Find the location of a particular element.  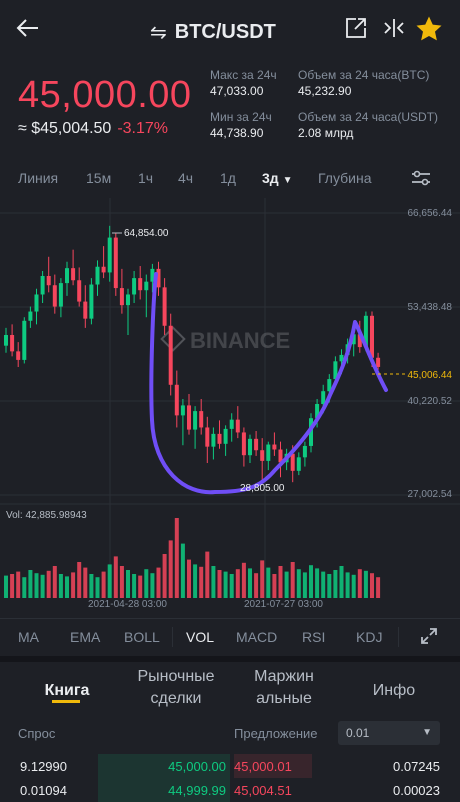

ind-macd: MACD is located at coordinates (257, 637).